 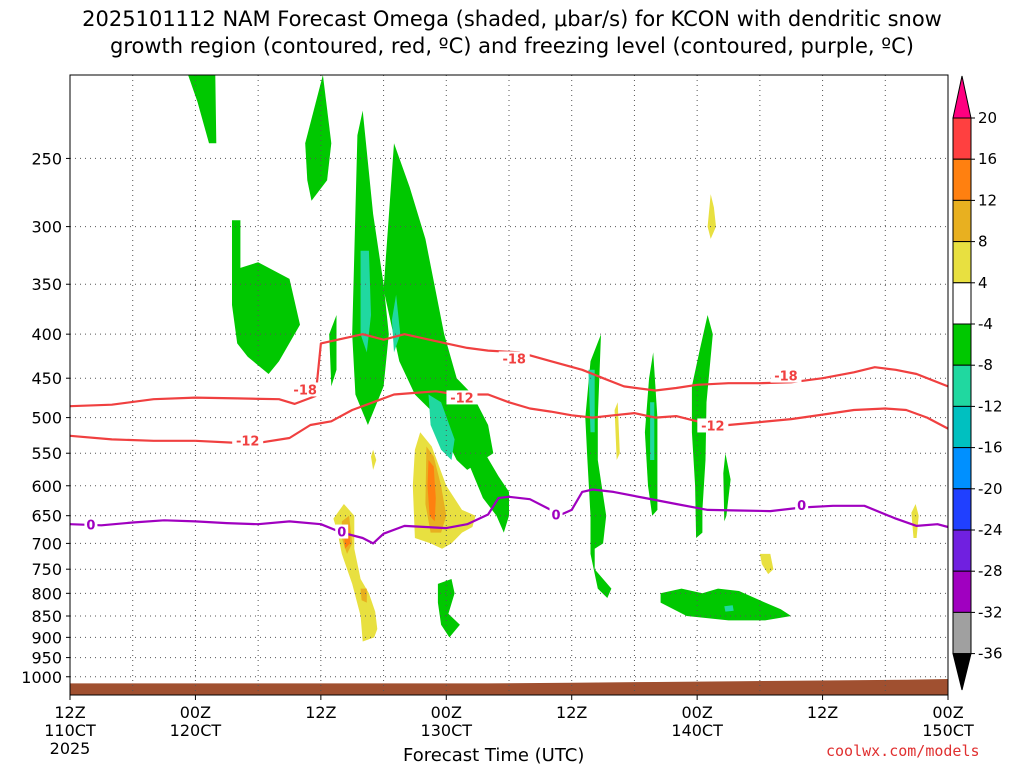 I want to click on colorbar-label-3: 8, so click(x=983, y=242).